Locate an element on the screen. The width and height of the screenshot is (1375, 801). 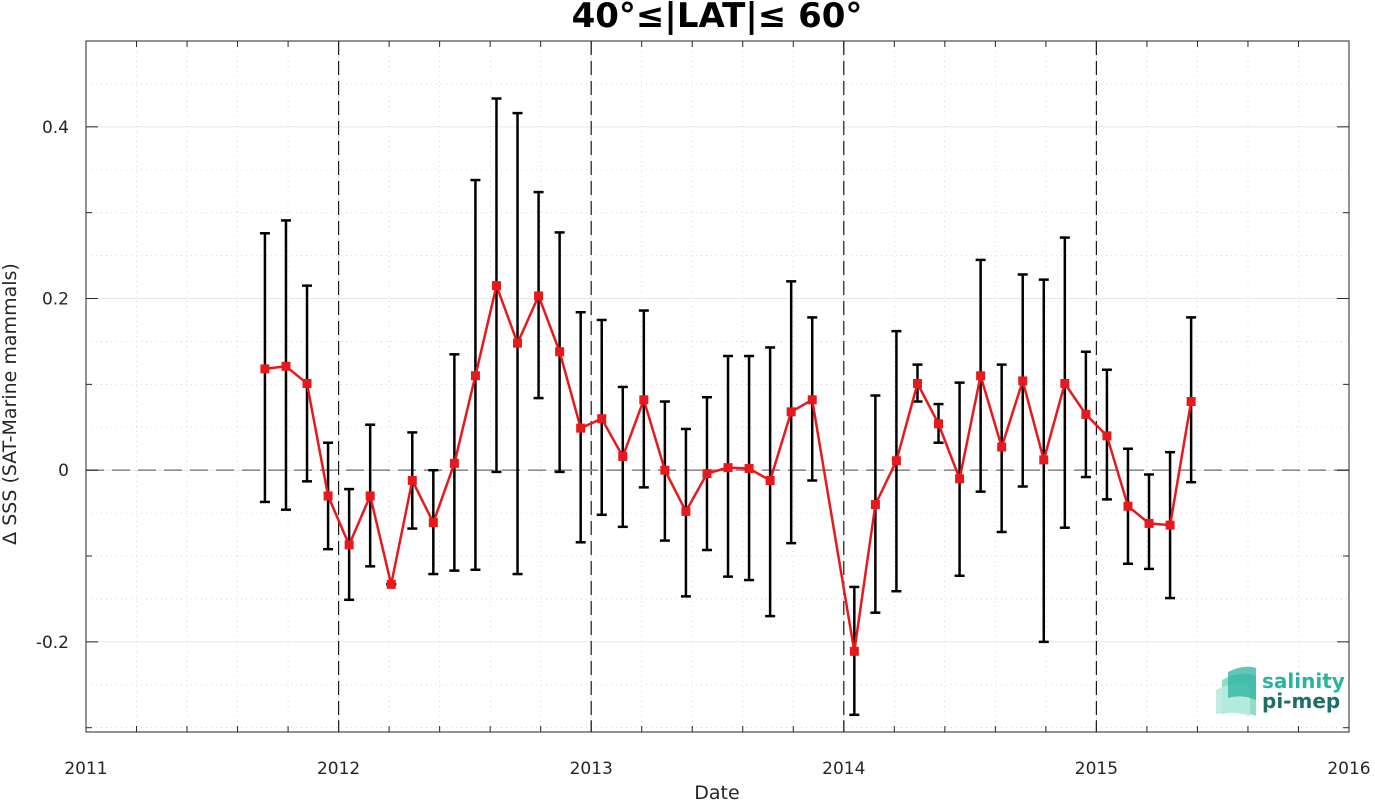
x-tick-labels: 2011 2012 2013 2014 2015 2016 is located at coordinates (717, 769).